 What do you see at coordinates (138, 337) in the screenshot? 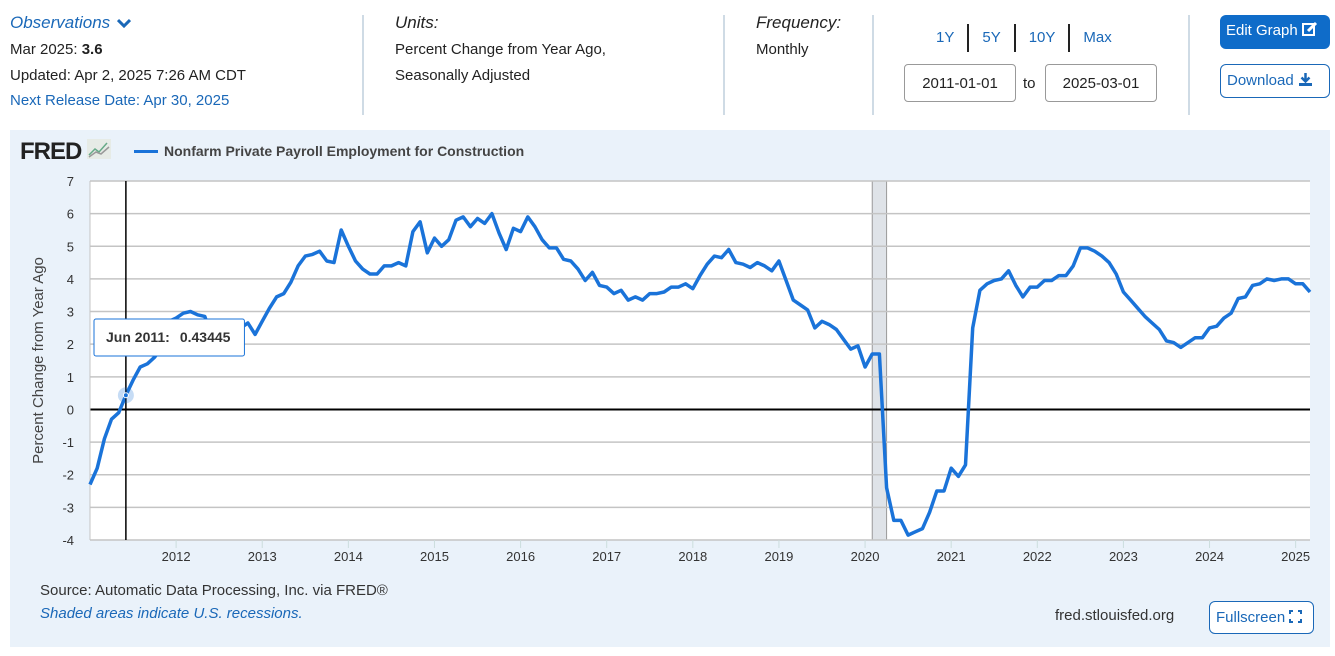
I see `tooltip-label: Jun 2011:` at bounding box center [138, 337].